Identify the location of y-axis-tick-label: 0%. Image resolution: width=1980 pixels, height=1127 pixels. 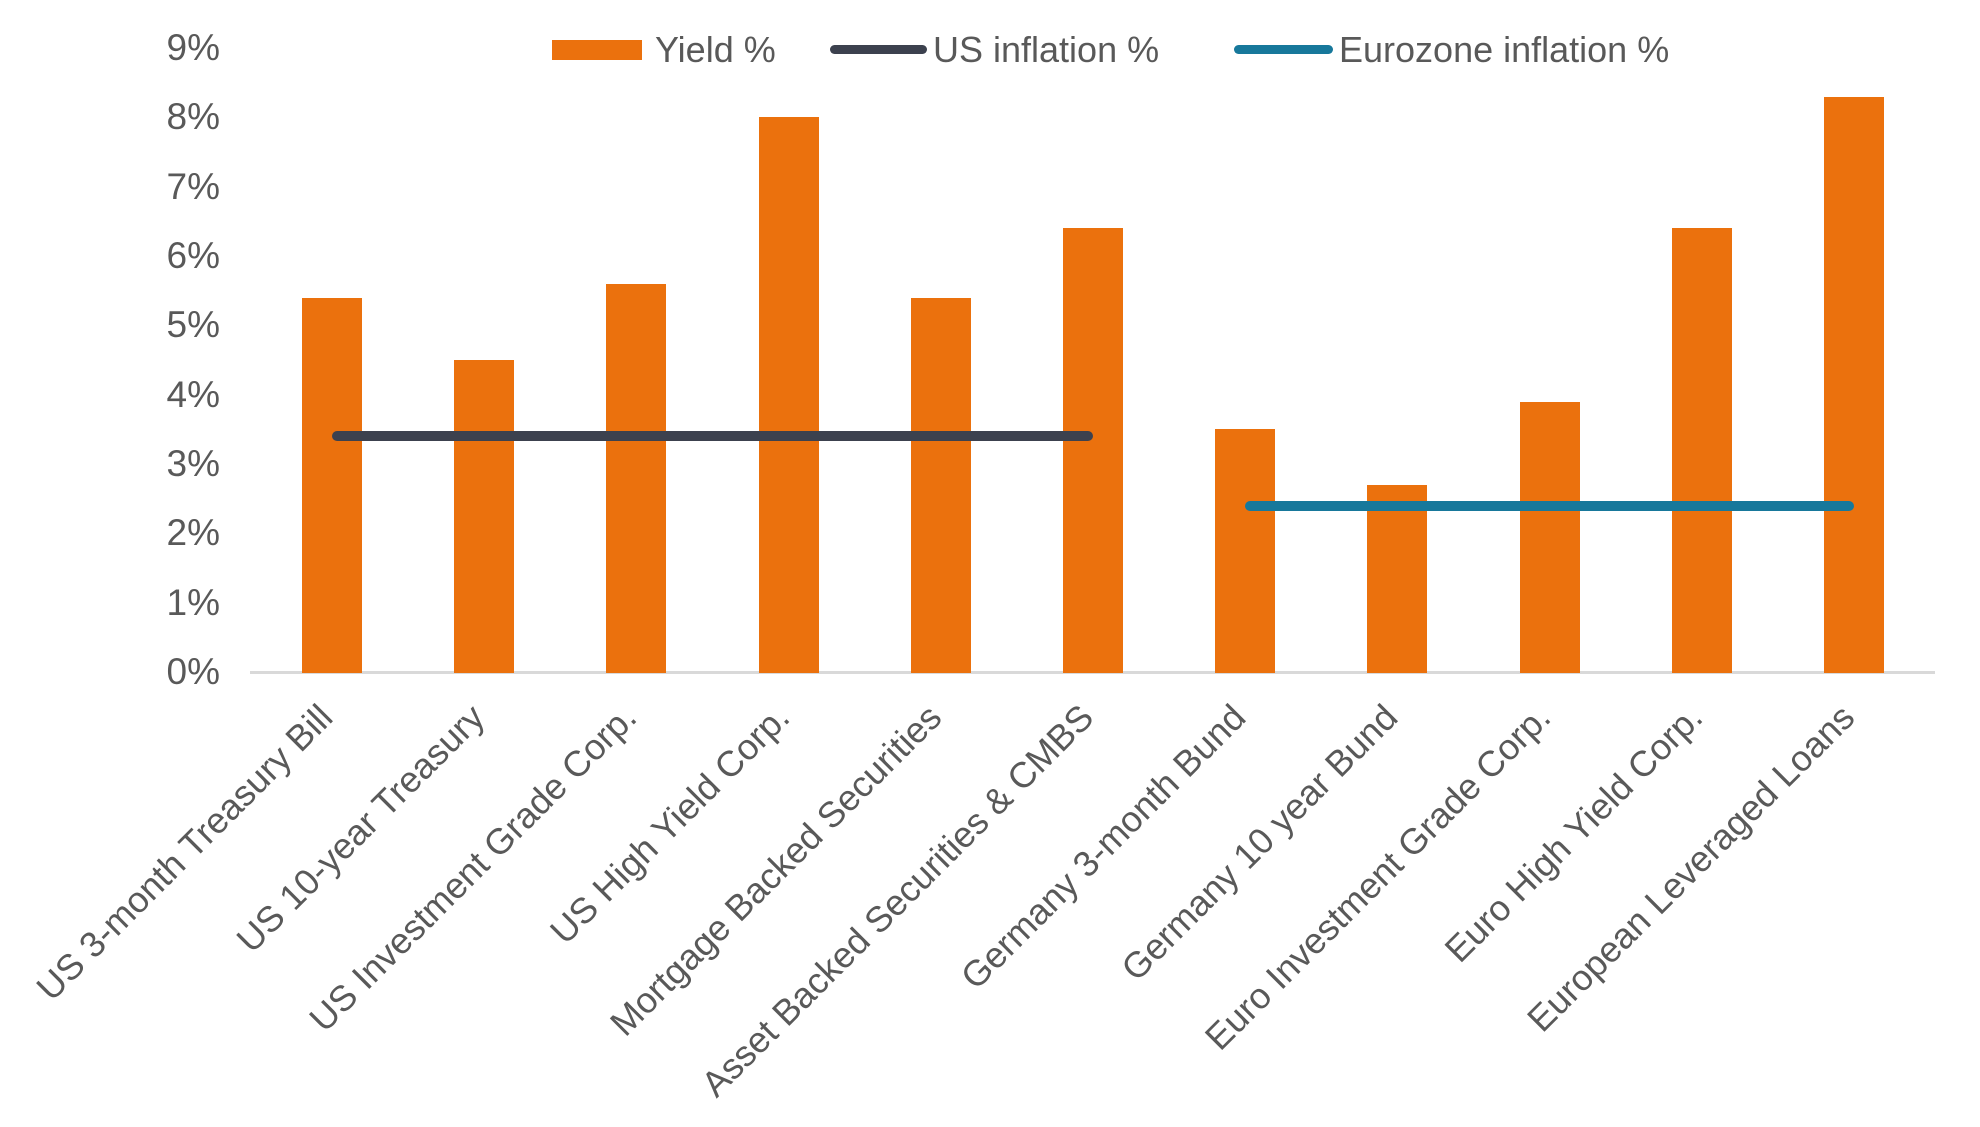
(193, 671).